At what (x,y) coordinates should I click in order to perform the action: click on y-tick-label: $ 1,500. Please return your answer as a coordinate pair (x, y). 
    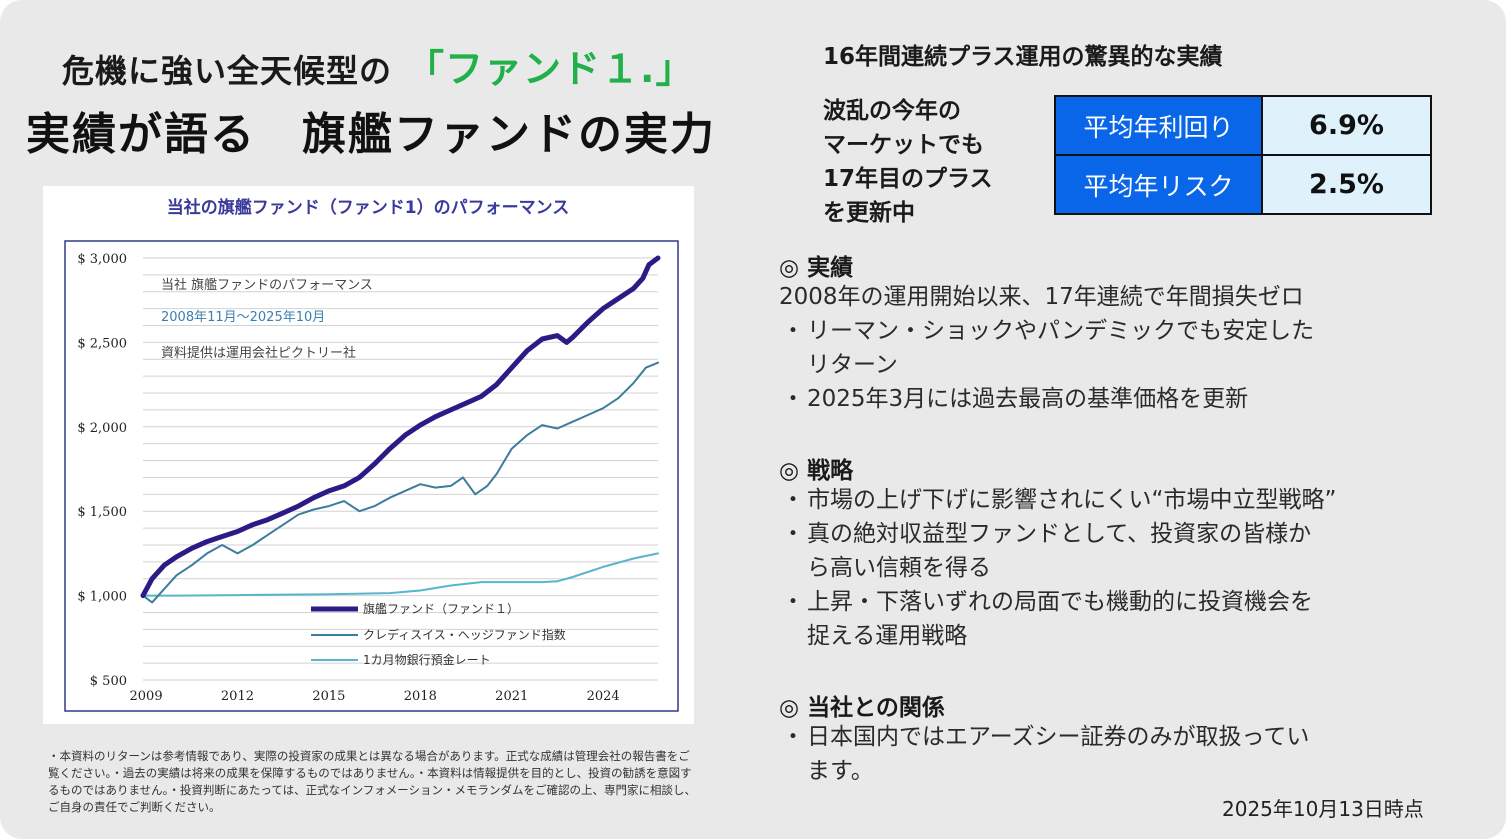
    Looking at the image, I should click on (102, 512).